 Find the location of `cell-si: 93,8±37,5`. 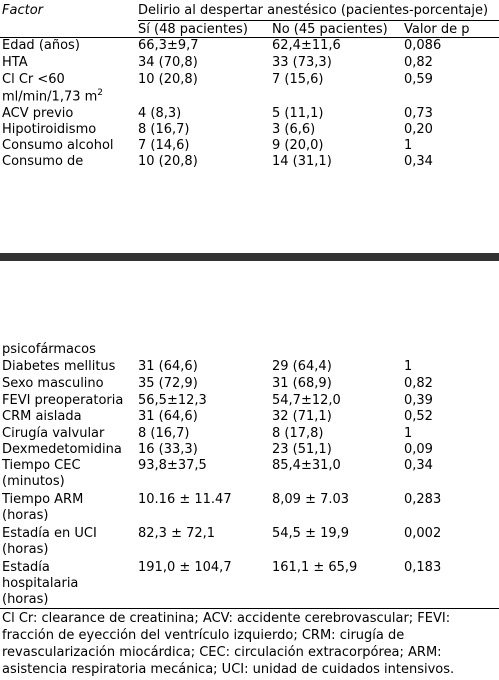

cell-si: 93,8±37,5 is located at coordinates (172, 465).